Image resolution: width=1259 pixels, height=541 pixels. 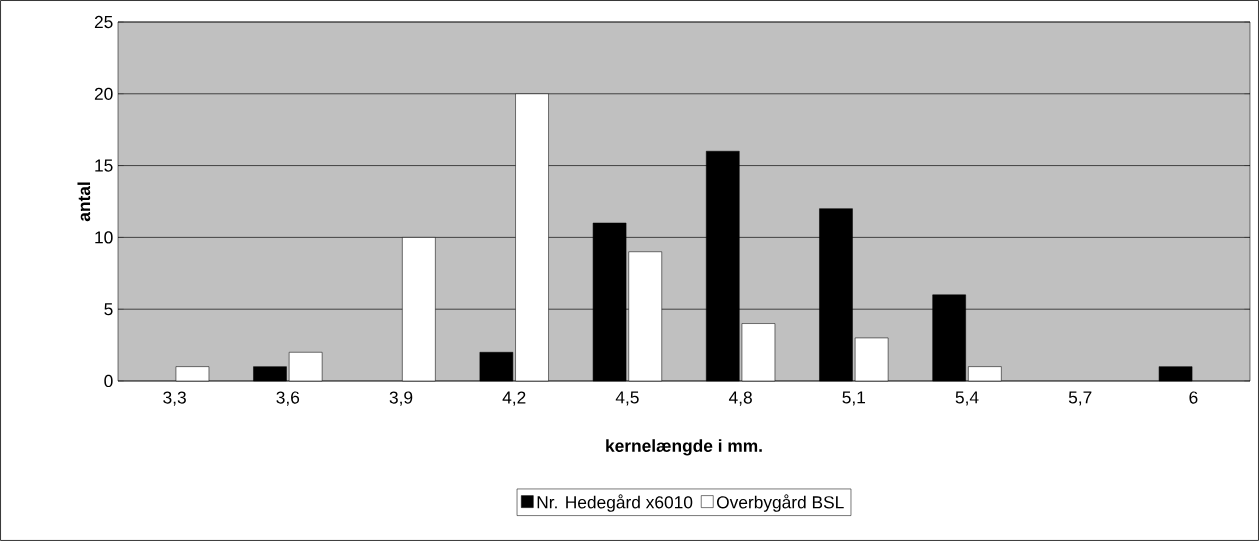 What do you see at coordinates (103, 22) in the screenshot?
I see `y-tick-label: 25` at bounding box center [103, 22].